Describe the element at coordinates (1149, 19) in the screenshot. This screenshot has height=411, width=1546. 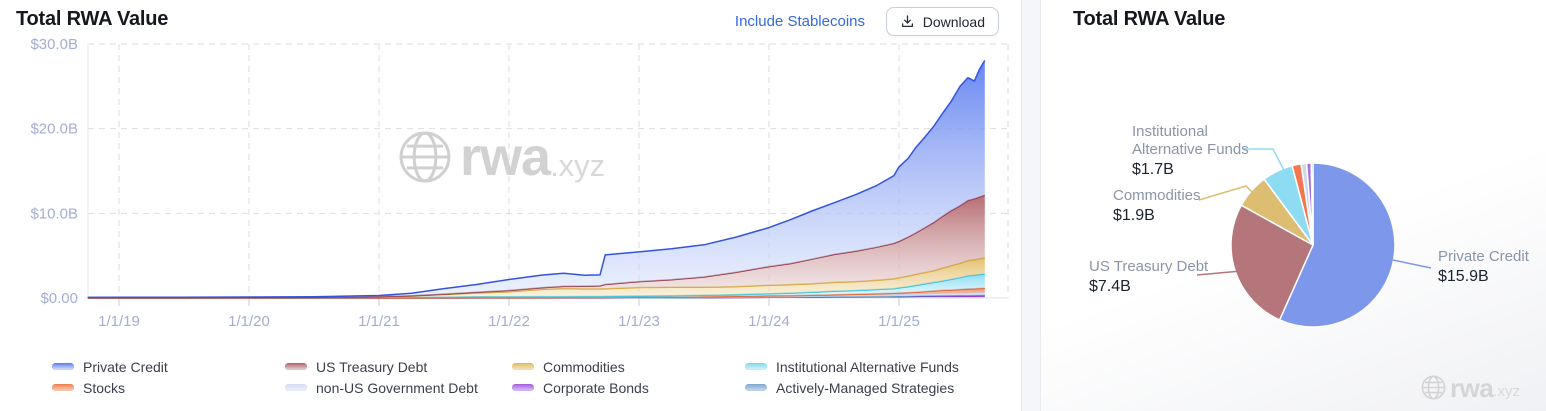
I see `pie-chart-title: Total RWA Value` at that location.